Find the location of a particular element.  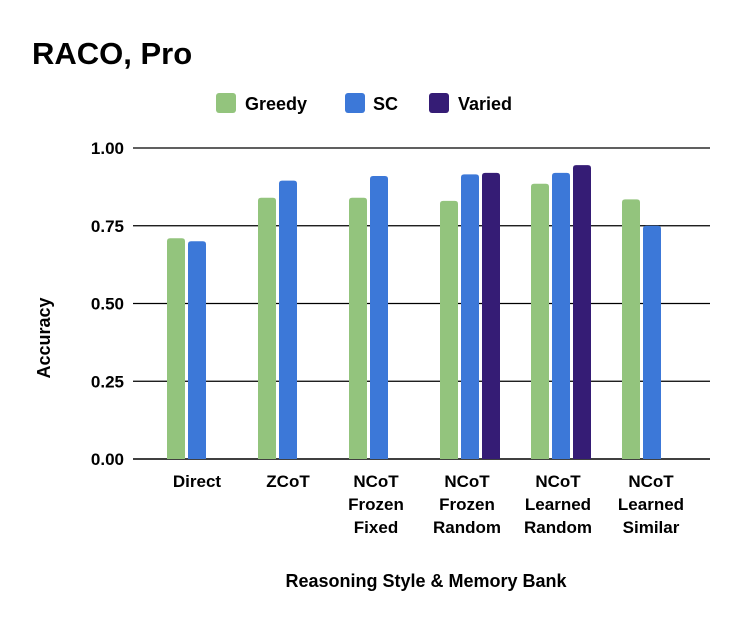

legend-label-varied: Varied is located at coordinates (485, 104).